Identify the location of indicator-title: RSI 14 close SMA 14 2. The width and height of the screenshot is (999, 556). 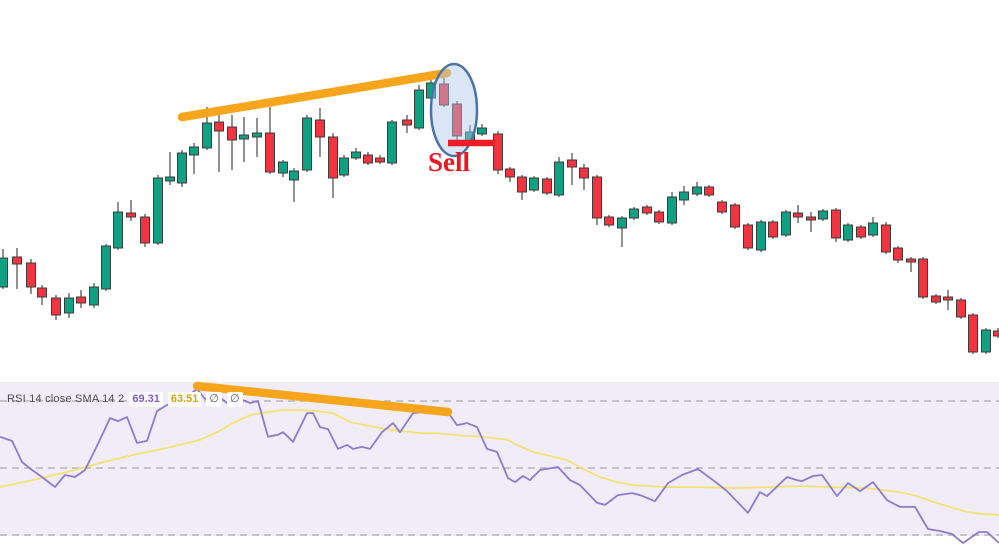
(66, 399).